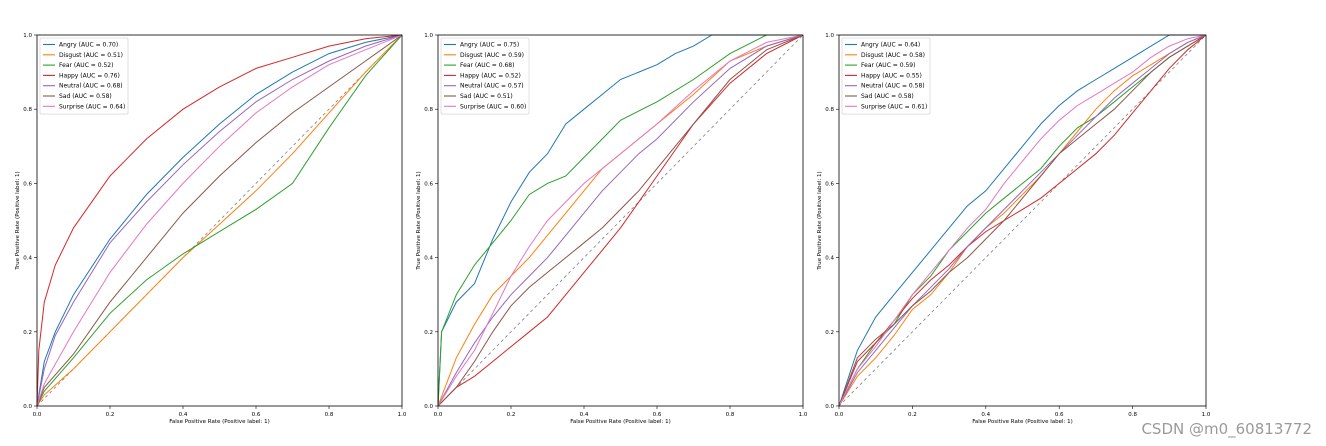 The height and width of the screenshot is (446, 1326). Describe the element at coordinates (492, 55) in the screenshot. I see `legend-label-disgust: Disgust (AUC = 0.59)` at that location.